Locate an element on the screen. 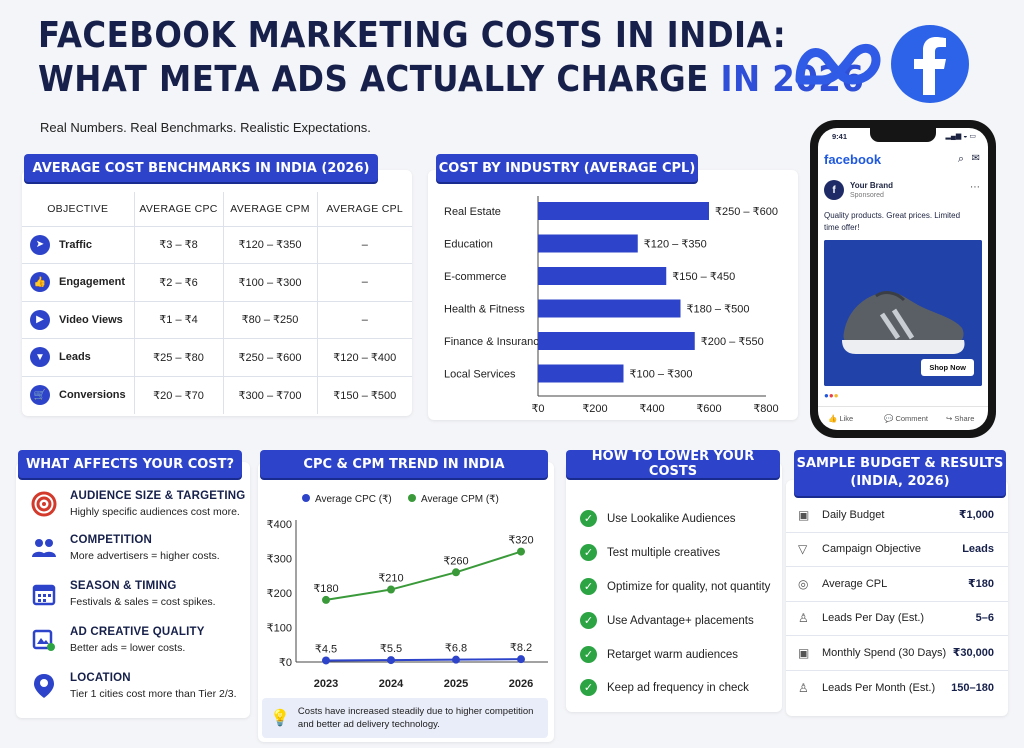  column-header: AVERAGE CPL is located at coordinates (364, 209).